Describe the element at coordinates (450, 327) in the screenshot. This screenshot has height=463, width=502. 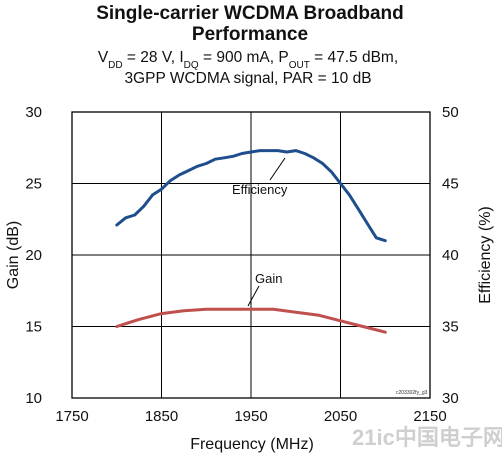
I see `y-right-tick-35: 35` at that location.